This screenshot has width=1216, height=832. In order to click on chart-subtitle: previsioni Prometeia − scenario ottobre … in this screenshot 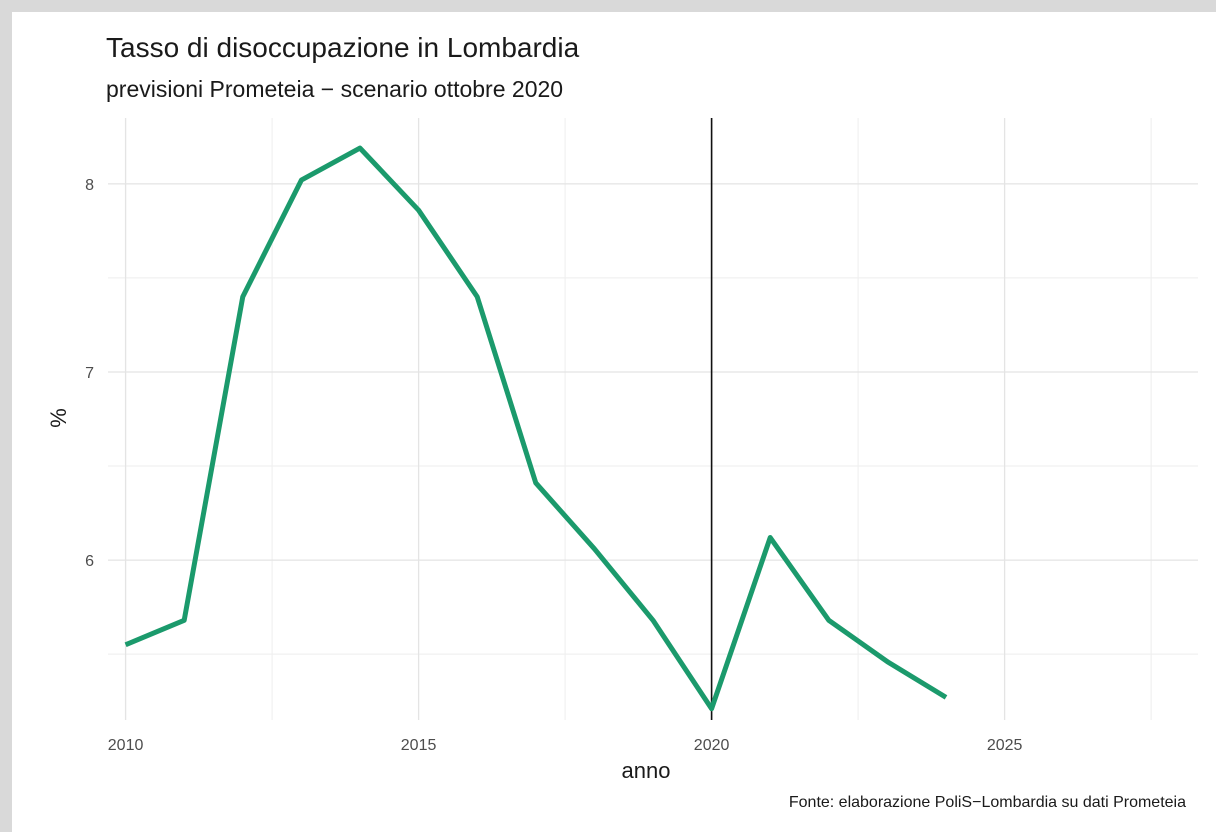, I will do `click(335, 89)`.